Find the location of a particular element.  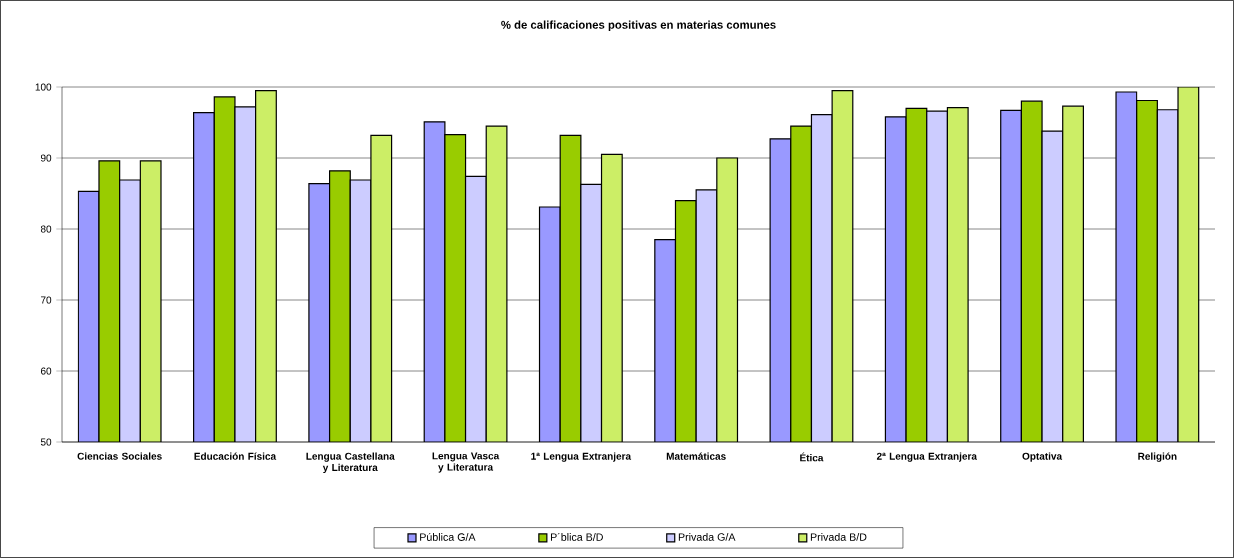

x-tick-label: Lengua Castellana y Literatura is located at coordinates (350, 463).